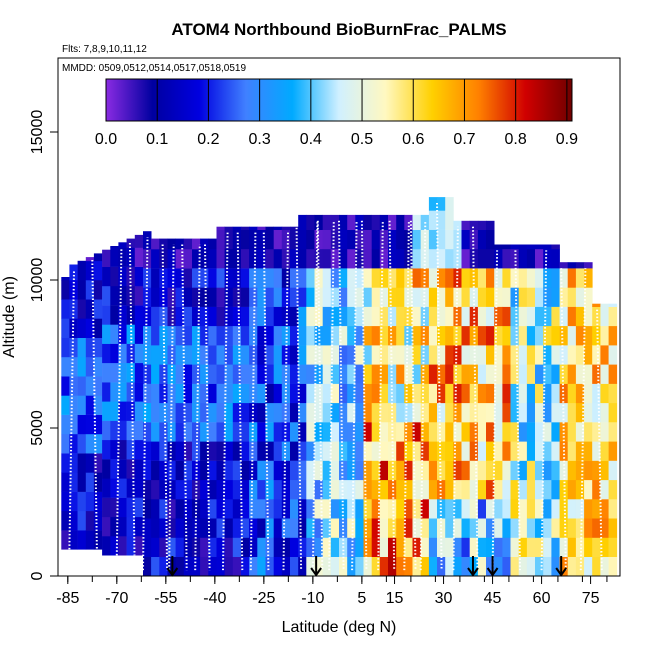 This screenshot has height=650, width=650. What do you see at coordinates (260, 139) in the screenshot?
I see `colorbar-tick-label: 0.3` at bounding box center [260, 139].